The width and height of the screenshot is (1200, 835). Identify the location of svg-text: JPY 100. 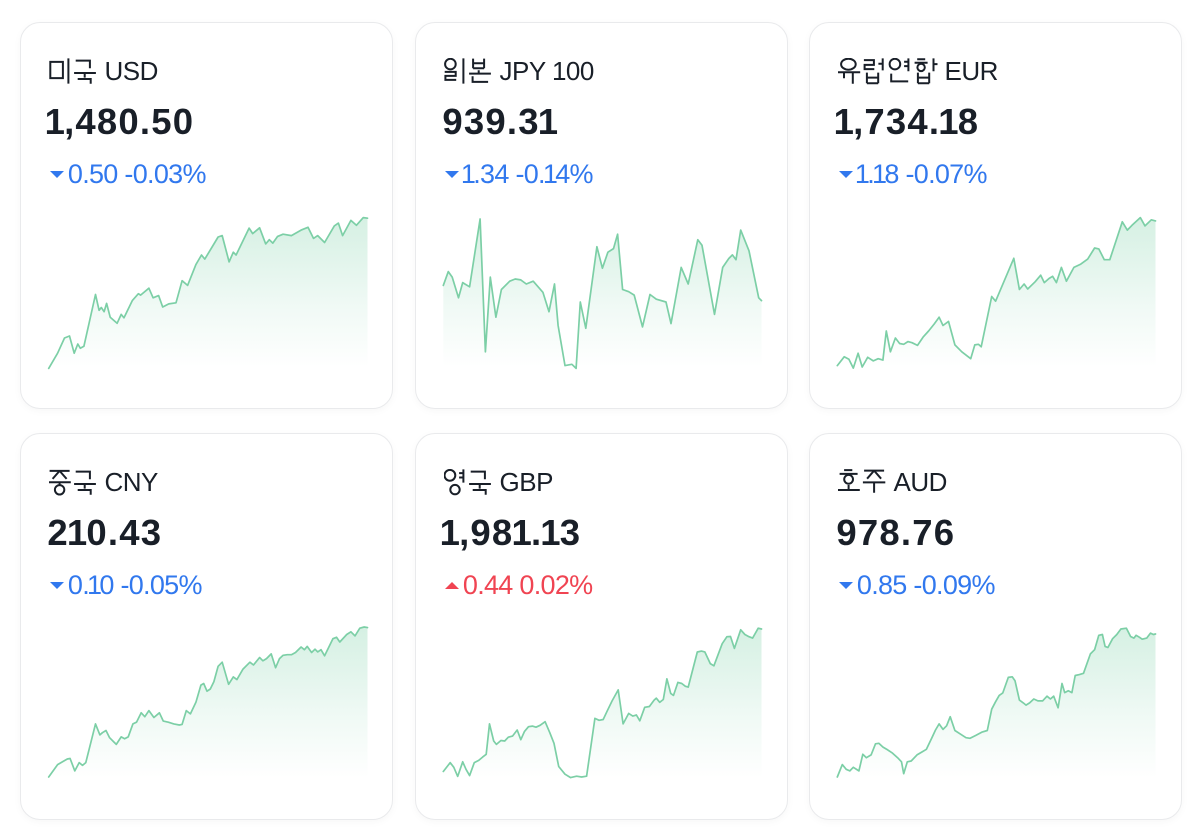
(547, 72).